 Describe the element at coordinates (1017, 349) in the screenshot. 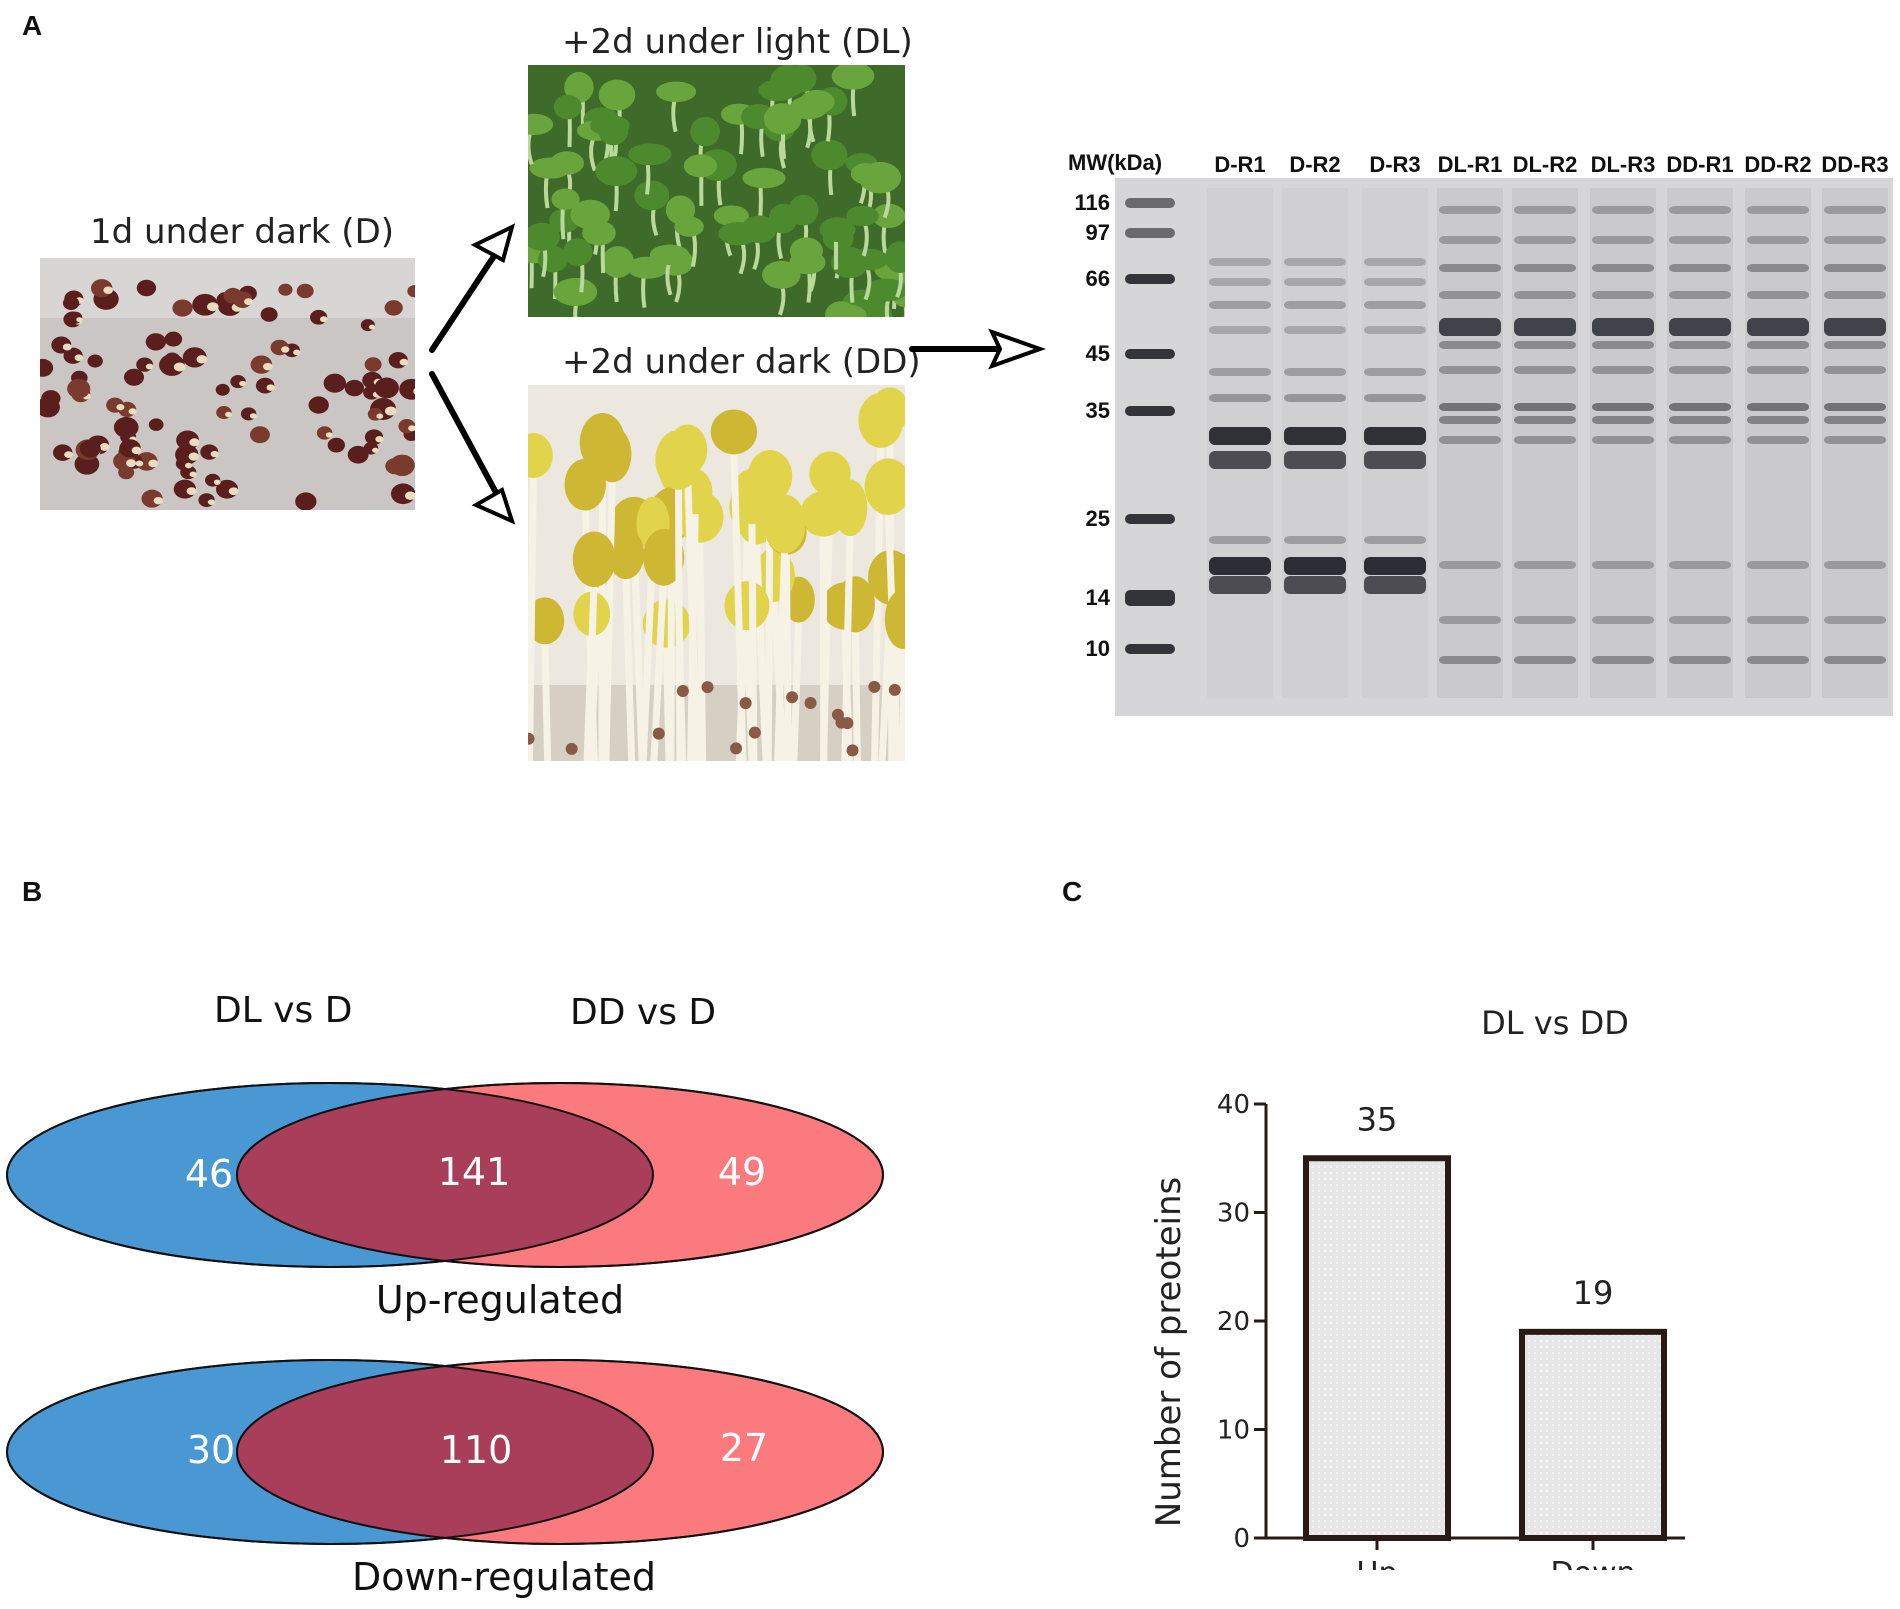

I see `arrowhead-gel` at that location.